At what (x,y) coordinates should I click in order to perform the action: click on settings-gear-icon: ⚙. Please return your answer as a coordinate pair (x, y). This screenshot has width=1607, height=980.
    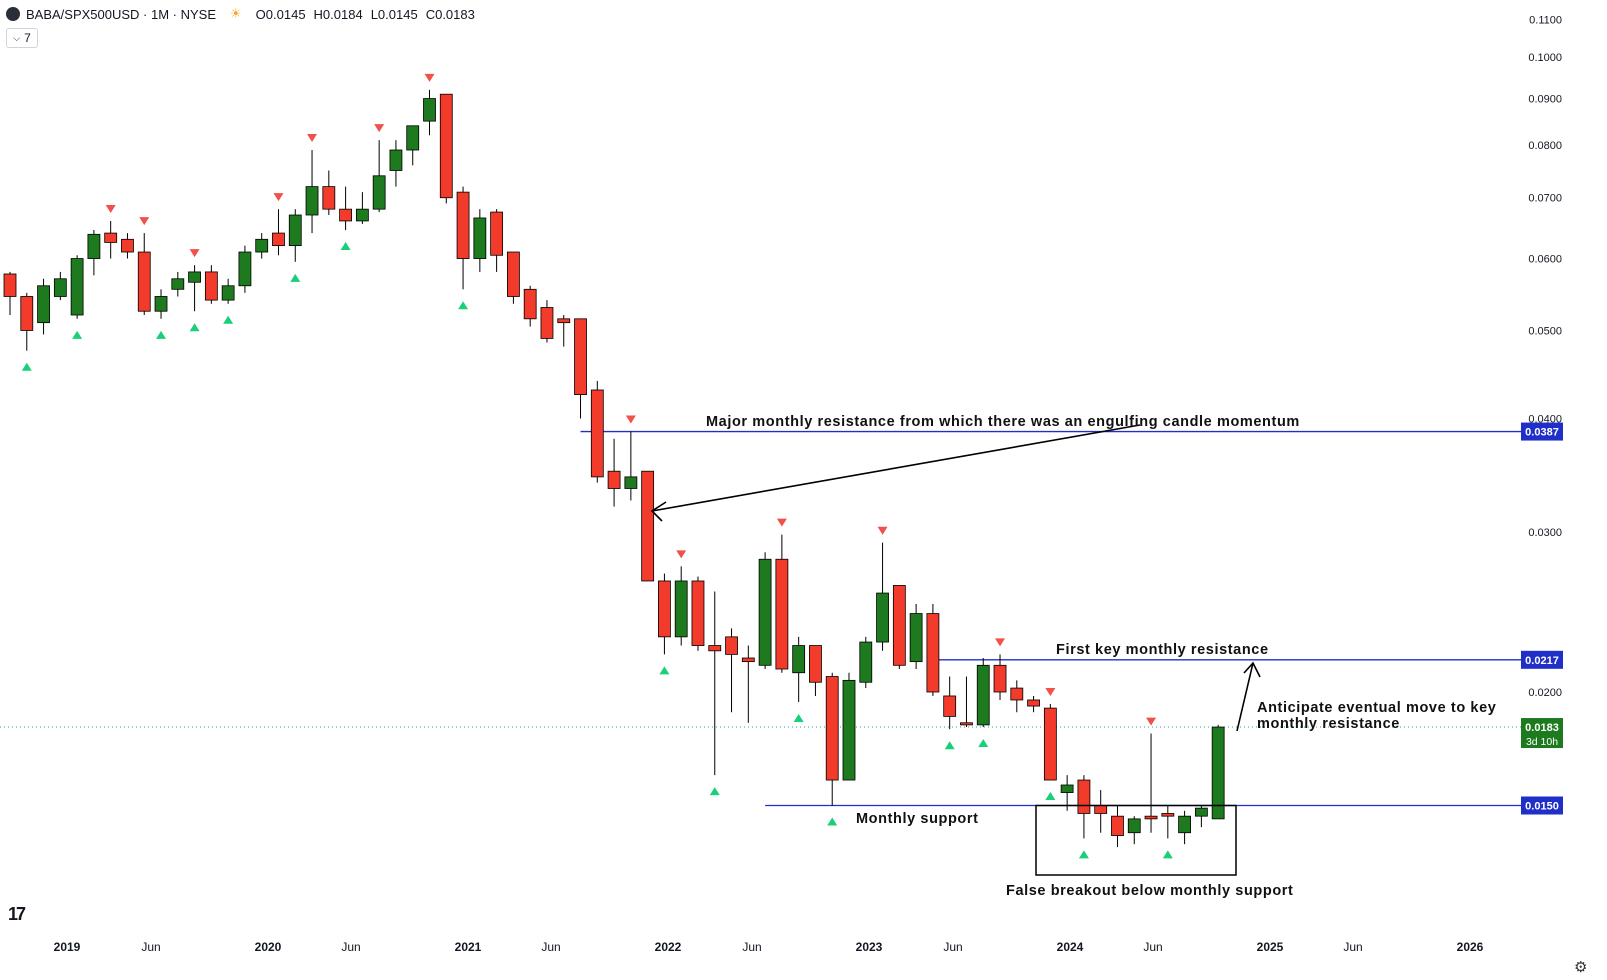
    Looking at the image, I should click on (1581, 967).